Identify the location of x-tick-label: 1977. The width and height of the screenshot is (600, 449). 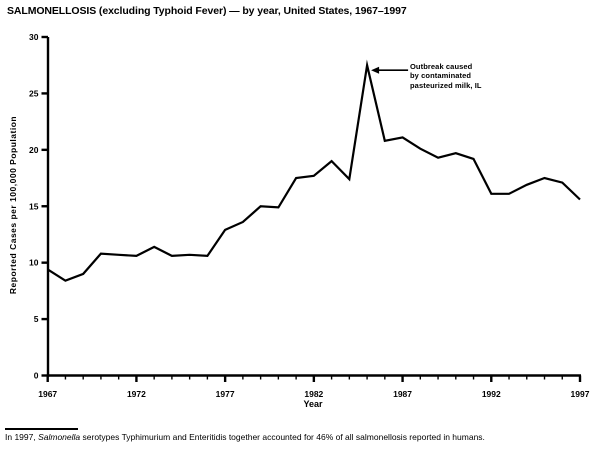
(225, 394).